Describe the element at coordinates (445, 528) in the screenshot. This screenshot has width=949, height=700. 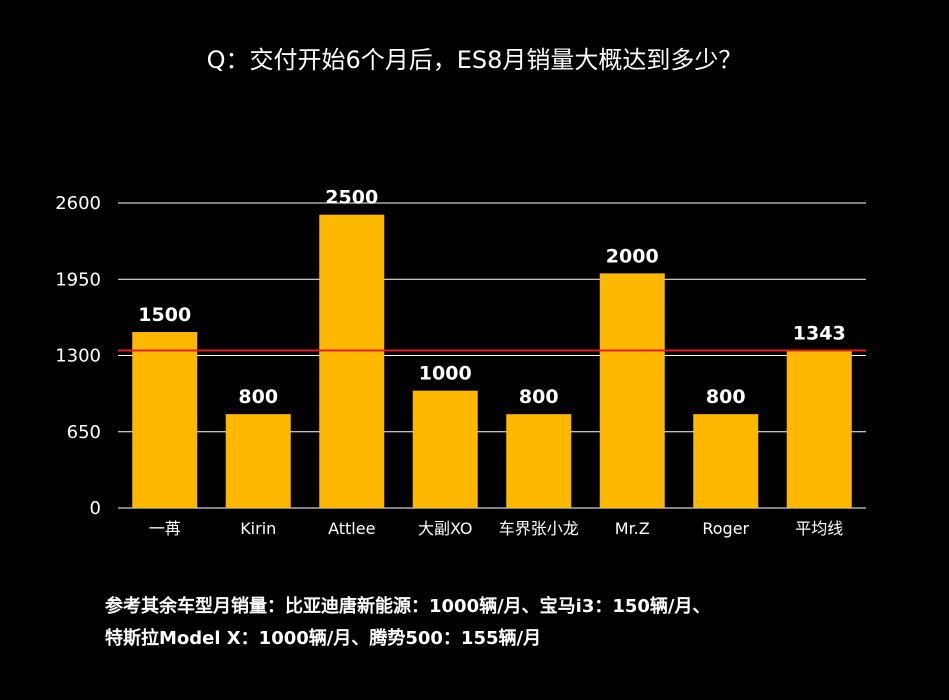
I see `x-tick-label: 大副XO` at that location.